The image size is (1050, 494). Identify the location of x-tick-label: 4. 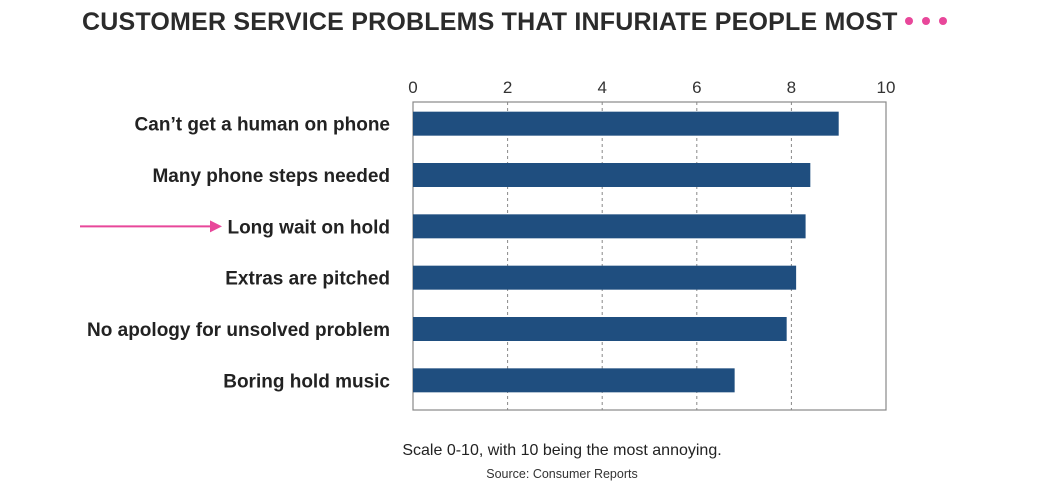
(601, 87).